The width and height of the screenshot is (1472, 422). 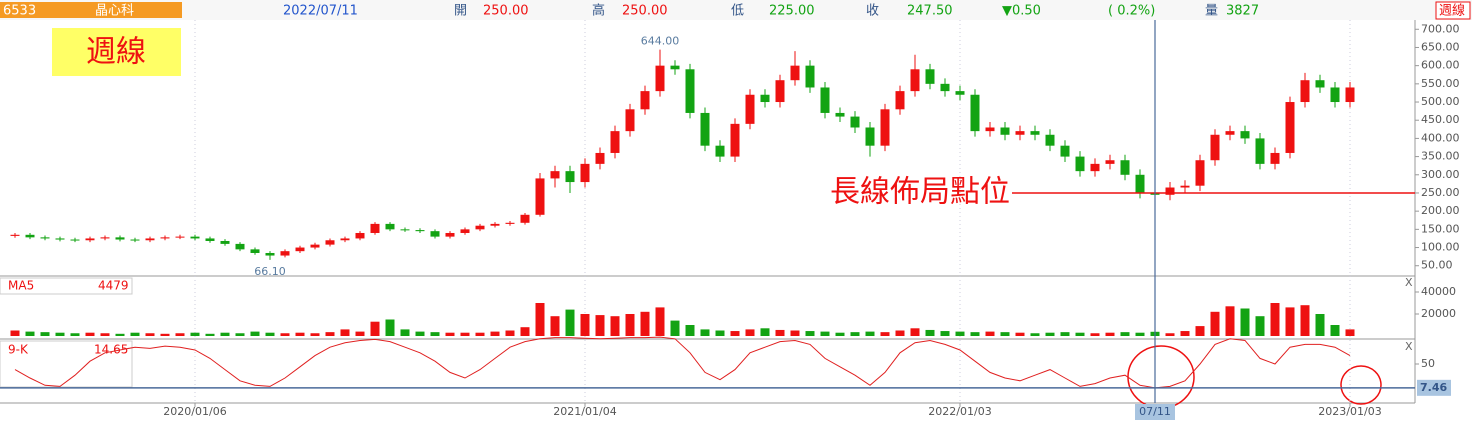 What do you see at coordinates (66, 364) in the screenshot?
I see `legend-box` at bounding box center [66, 364].